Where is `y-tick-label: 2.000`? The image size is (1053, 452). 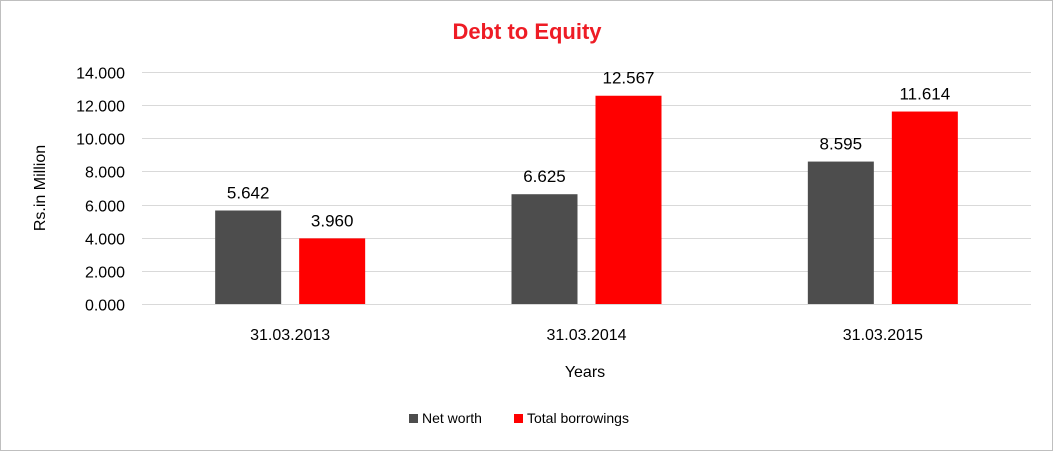 y-tick-label: 2.000 is located at coordinates (105, 273).